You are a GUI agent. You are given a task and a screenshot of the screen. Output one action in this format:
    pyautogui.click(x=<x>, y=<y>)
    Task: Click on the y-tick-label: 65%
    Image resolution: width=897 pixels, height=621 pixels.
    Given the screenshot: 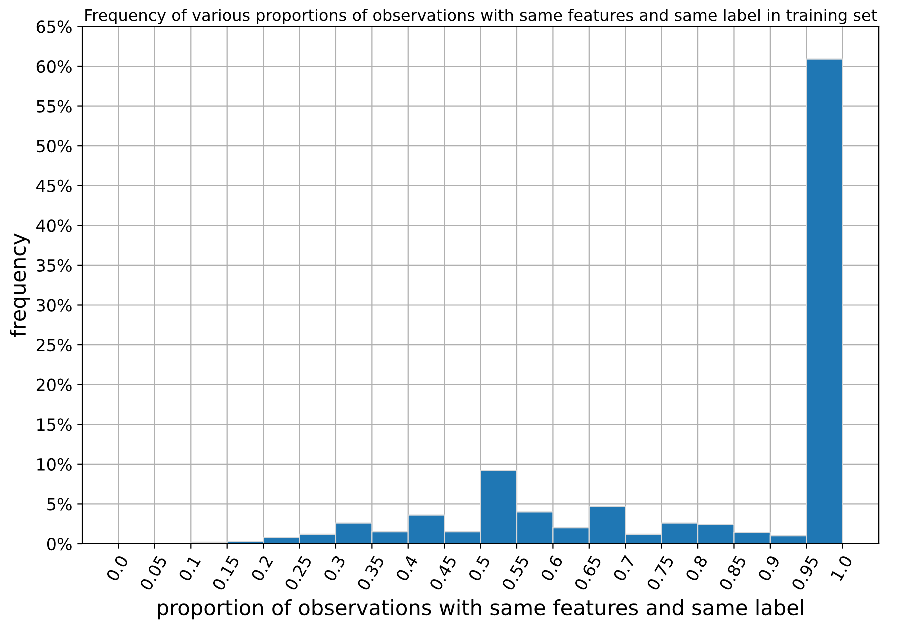 What is the action you would take?
    pyautogui.click(x=54, y=27)
    